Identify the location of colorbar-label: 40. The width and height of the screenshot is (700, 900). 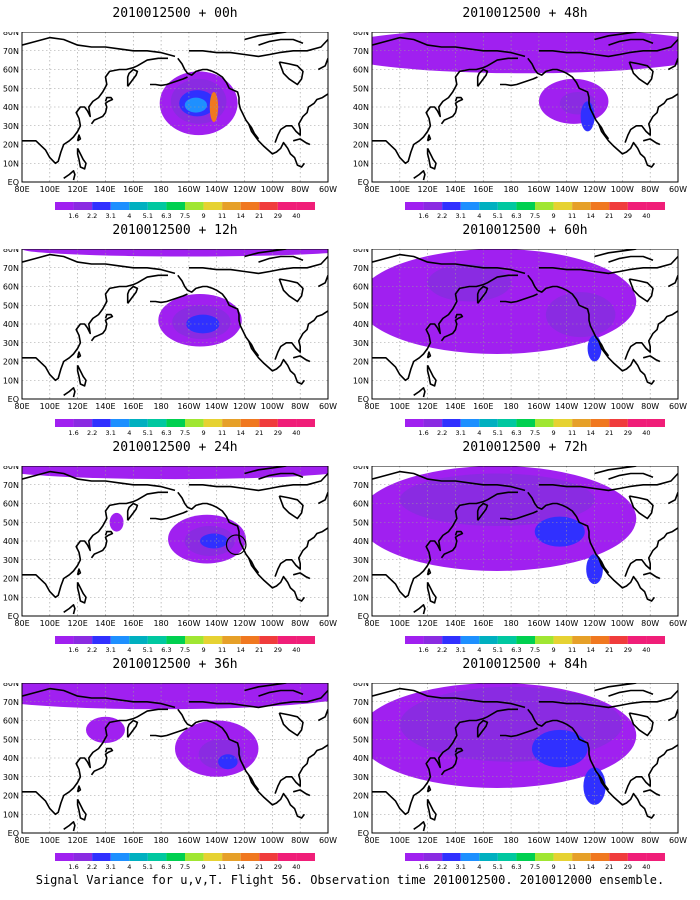
(296, 867).